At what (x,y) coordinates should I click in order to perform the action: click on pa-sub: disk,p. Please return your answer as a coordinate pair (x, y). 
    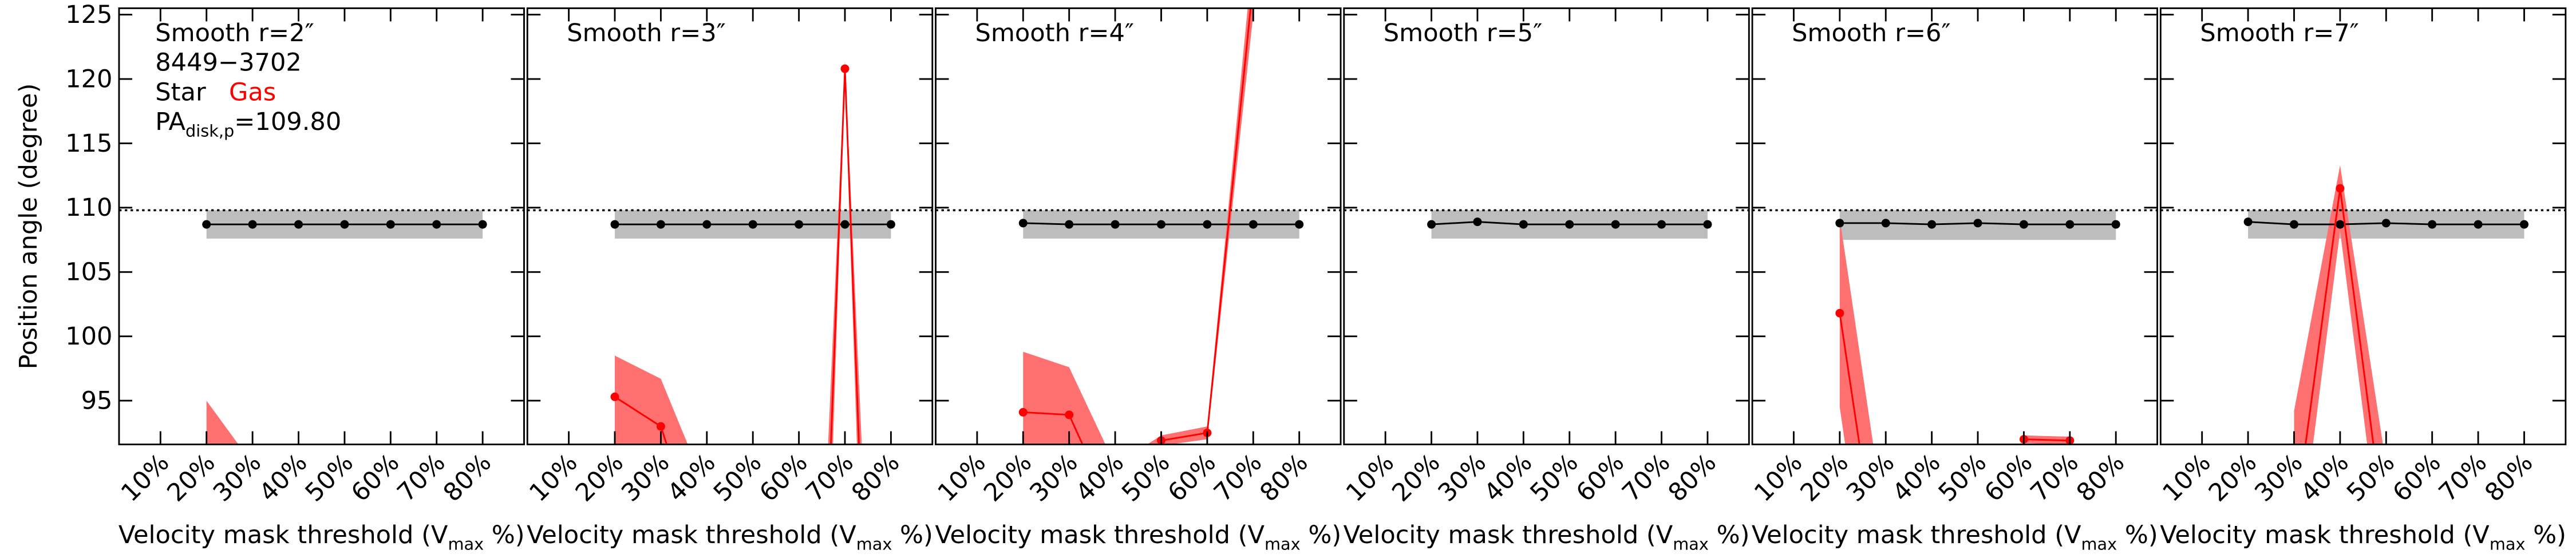
    Looking at the image, I should click on (209, 131).